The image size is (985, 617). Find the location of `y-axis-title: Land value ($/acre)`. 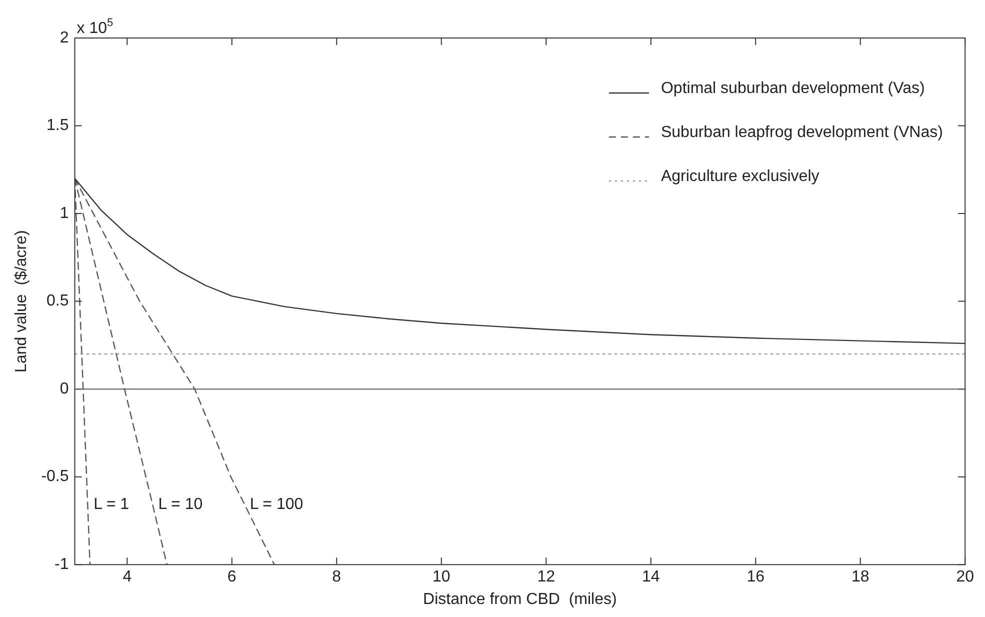

y-axis-title: Land value ($/acre) is located at coordinates (21, 301).